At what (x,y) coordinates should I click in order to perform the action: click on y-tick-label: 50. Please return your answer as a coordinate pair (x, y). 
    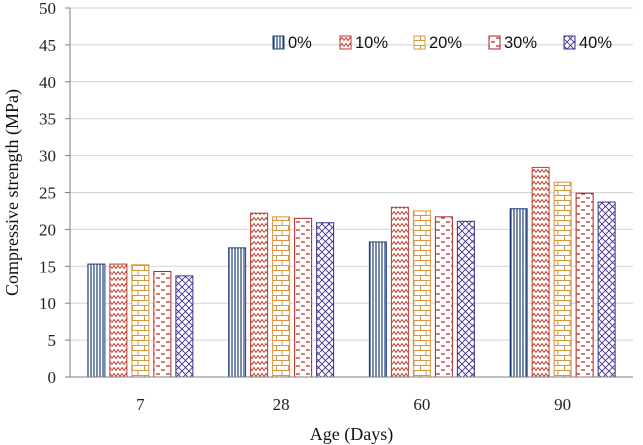
    Looking at the image, I should click on (47, 9).